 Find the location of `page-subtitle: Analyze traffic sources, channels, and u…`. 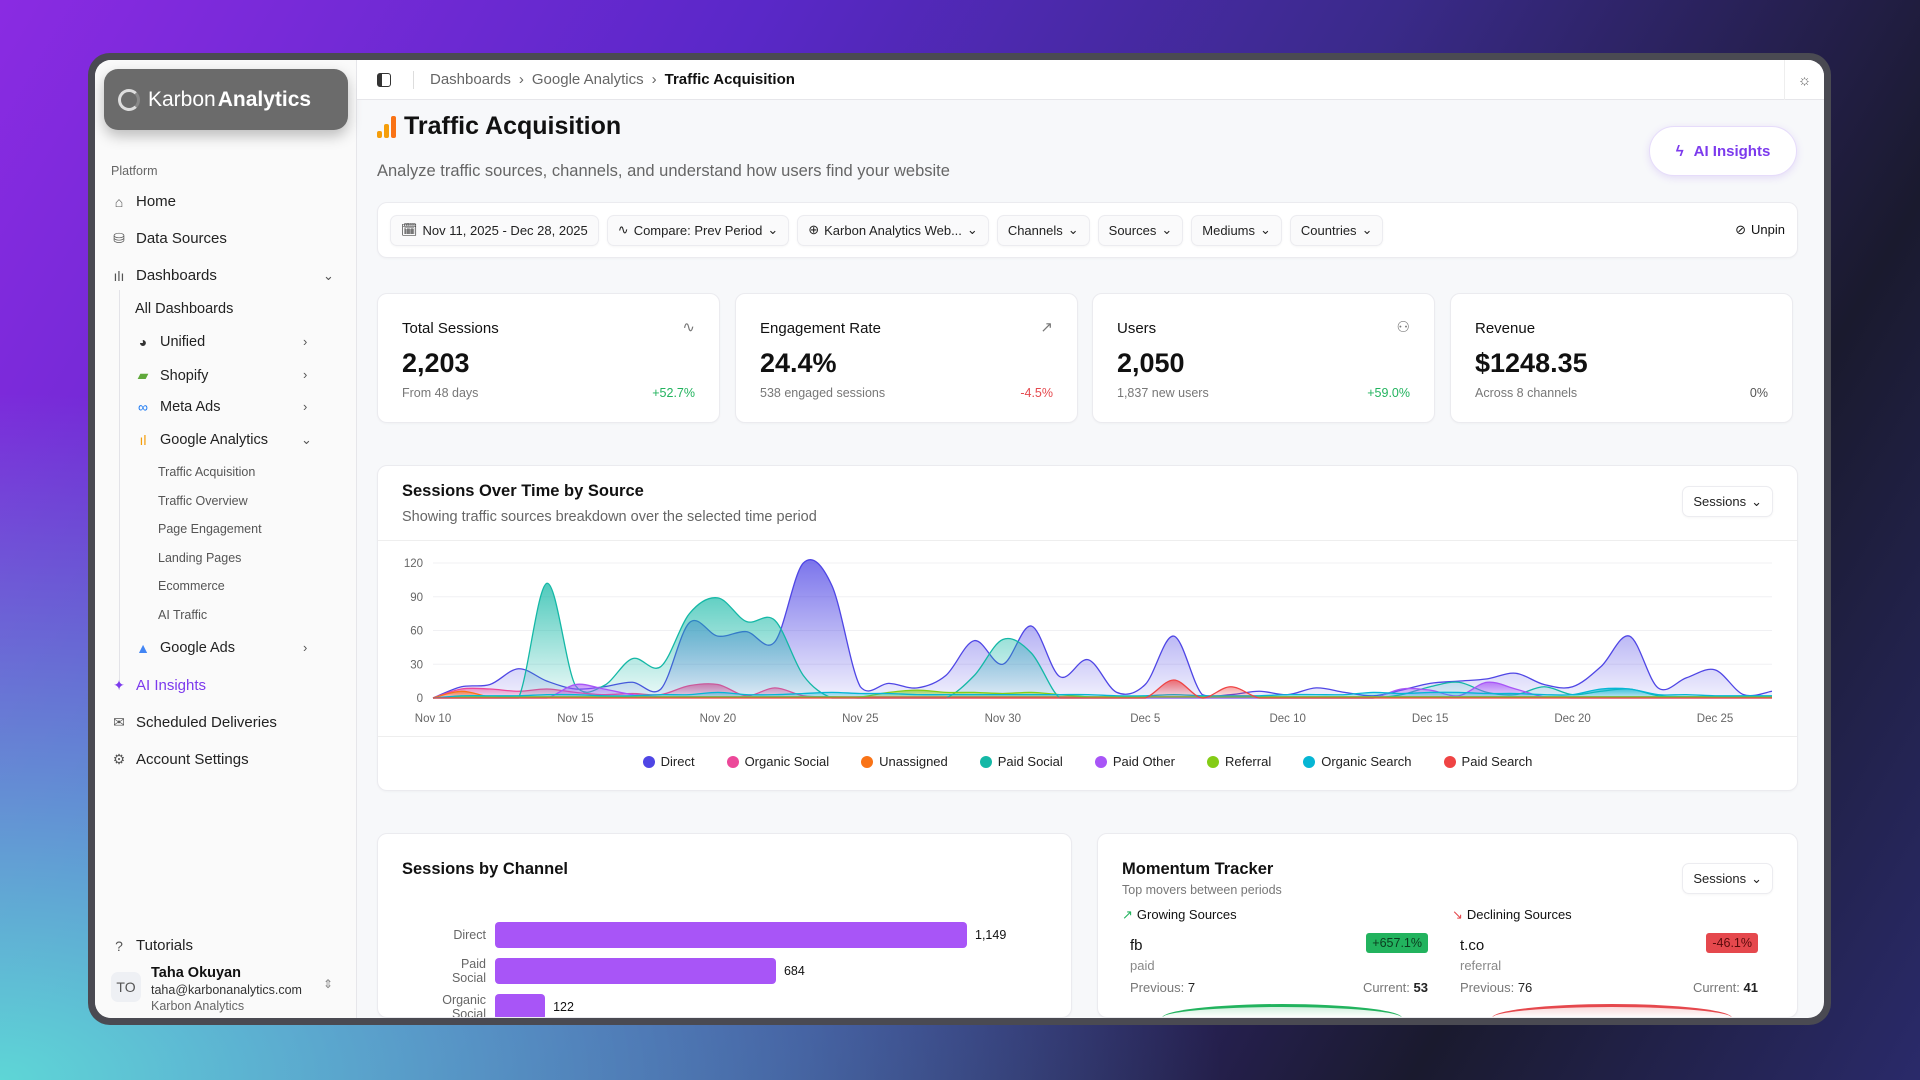

page-subtitle: Analyze traffic sources, channels, and u… is located at coordinates (663, 171).